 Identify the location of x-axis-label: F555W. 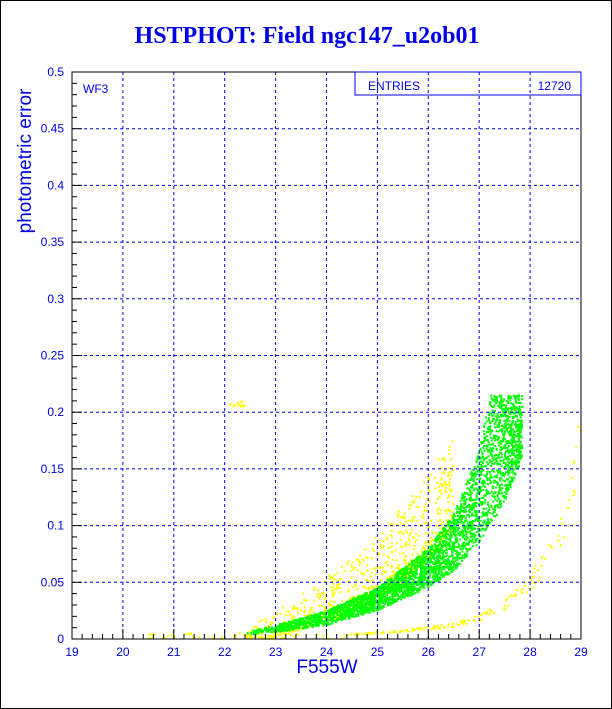
(326, 667).